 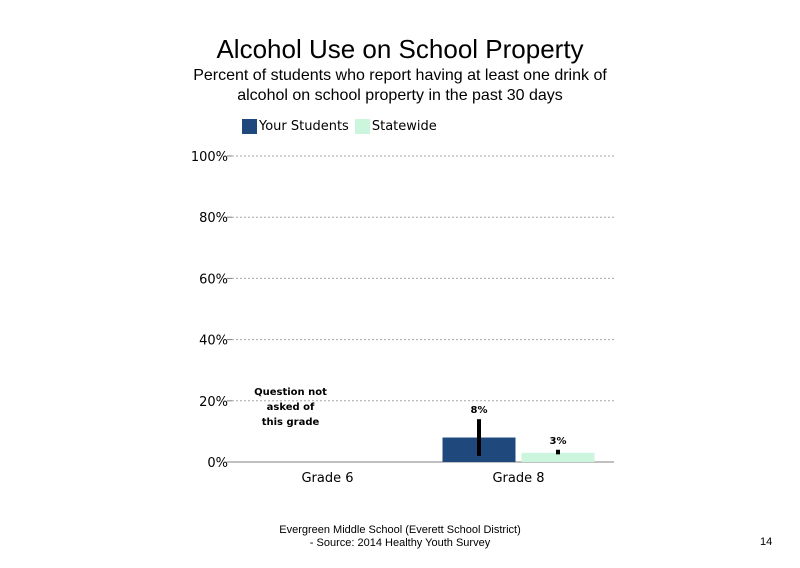 I want to click on y-tick-label-100: 100%, so click(x=209, y=157).